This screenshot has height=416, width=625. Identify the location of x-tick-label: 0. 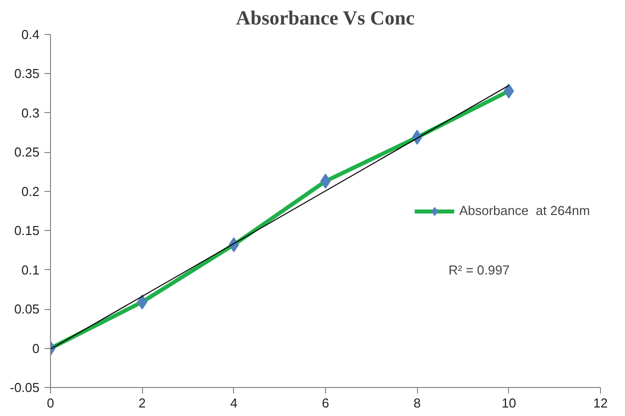
(50, 403).